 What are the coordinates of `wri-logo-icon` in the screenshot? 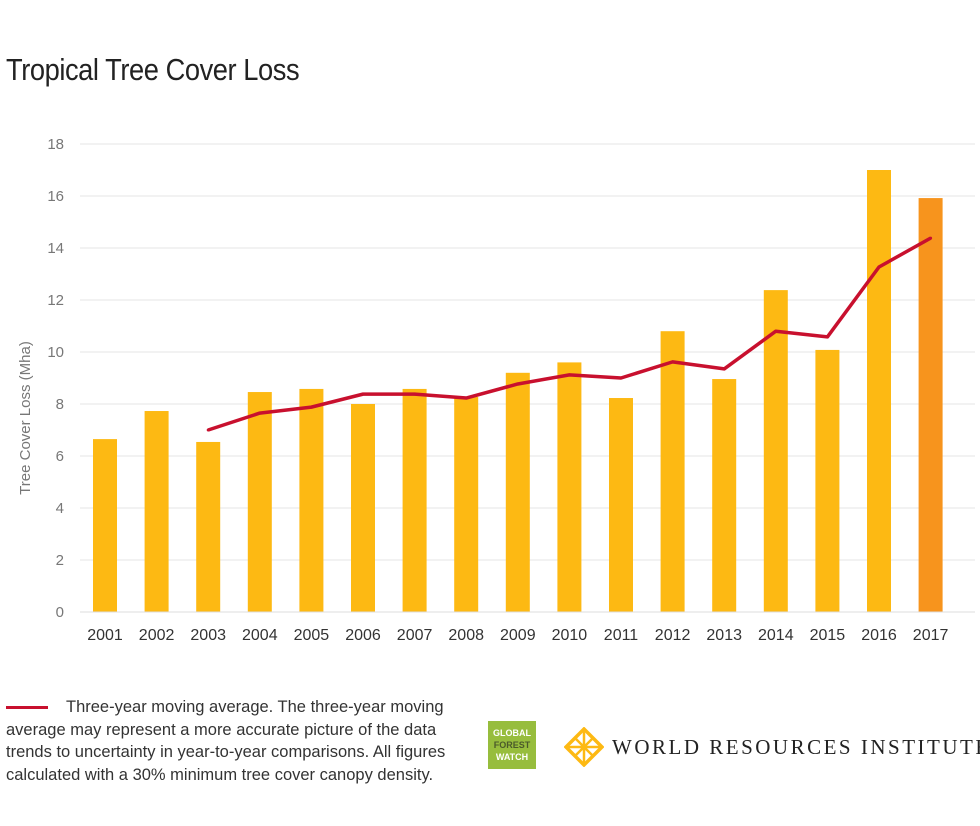 It's located at (584, 747).